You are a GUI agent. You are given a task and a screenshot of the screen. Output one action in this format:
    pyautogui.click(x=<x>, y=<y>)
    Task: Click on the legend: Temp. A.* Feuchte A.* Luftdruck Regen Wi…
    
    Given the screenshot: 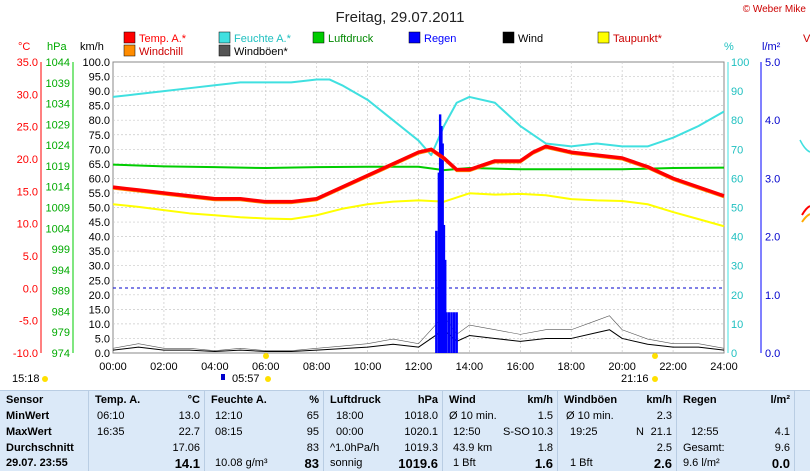 What is the action you would take?
    pyautogui.click(x=393, y=44)
    